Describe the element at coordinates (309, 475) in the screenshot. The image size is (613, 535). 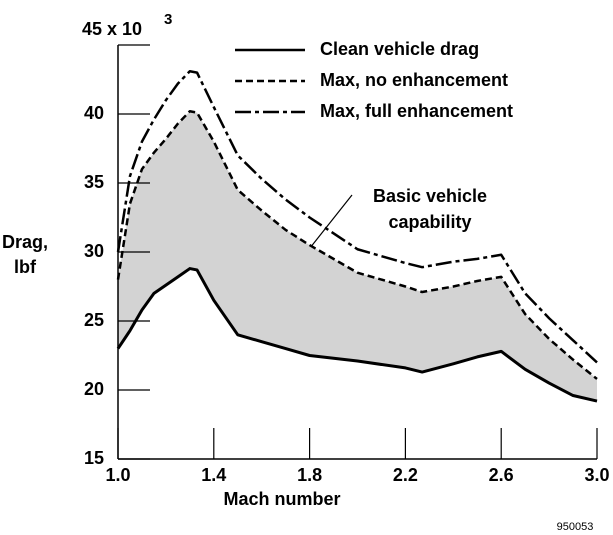
I see `x-tick-label: 1.8` at that location.